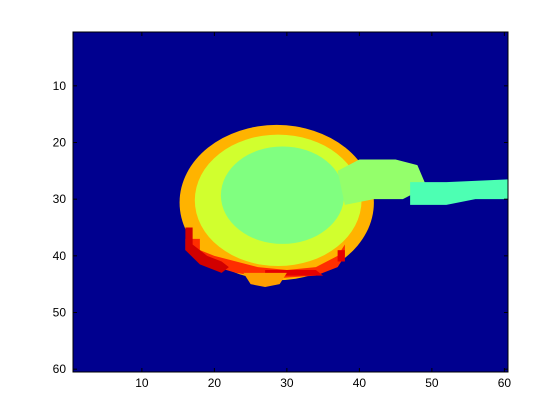 This screenshot has height=420, width=560. Describe the element at coordinates (207, 250) in the screenshot. I see `rim-red-left` at that location.